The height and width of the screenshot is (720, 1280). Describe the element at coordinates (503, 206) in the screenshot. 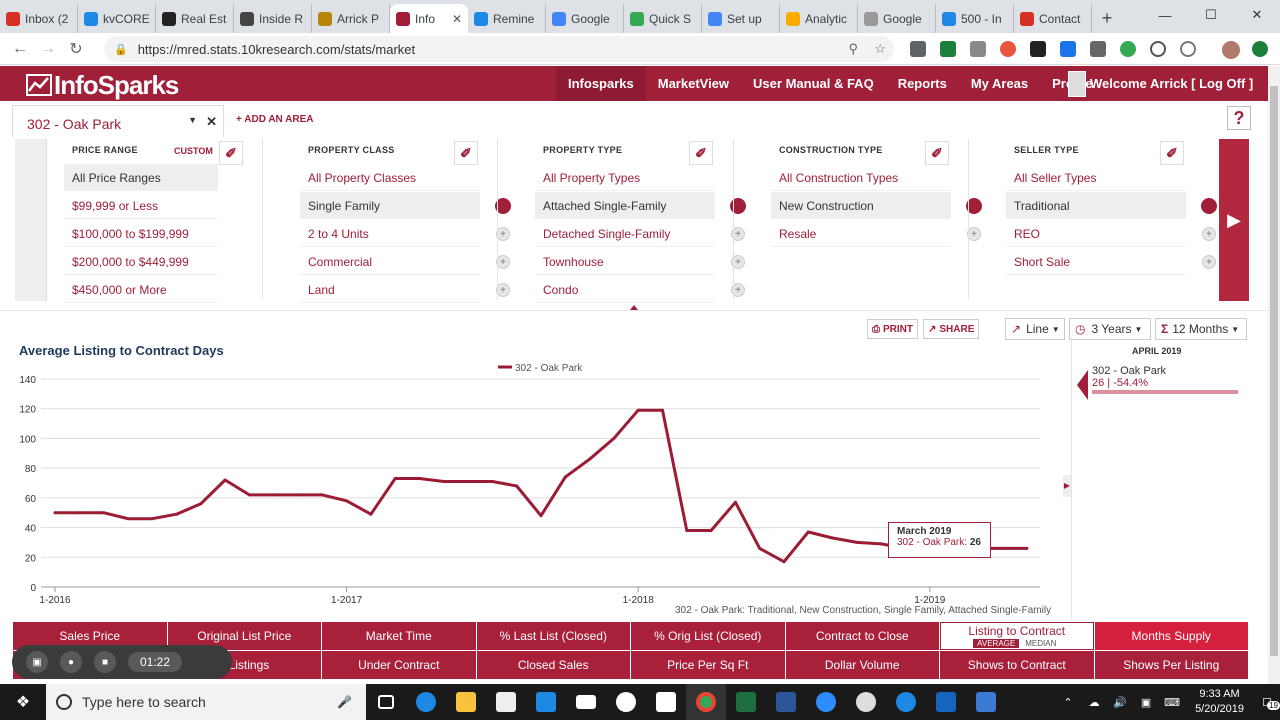

I see `selected-dot-icon` at that location.